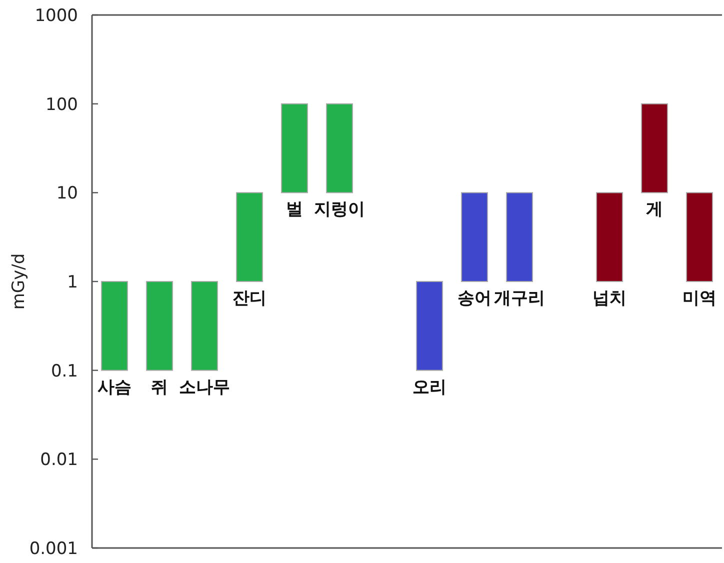  What do you see at coordinates (62, 104) in the screenshot?
I see `y-tick-label: 100` at bounding box center [62, 104].